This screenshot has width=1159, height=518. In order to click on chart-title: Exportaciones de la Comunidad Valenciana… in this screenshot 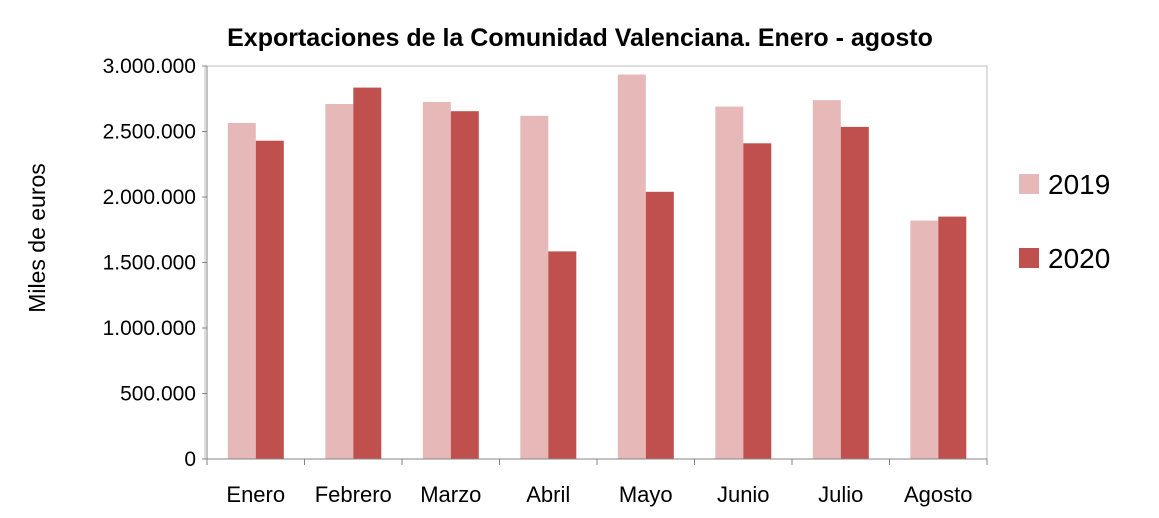, I will do `click(580, 38)`.